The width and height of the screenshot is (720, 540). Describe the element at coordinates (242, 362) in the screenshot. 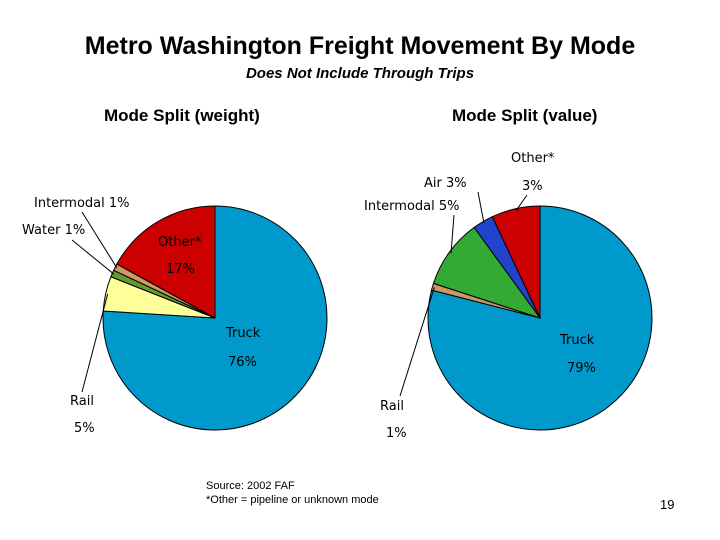

I see `weight-truck-value: 76%` at that location.